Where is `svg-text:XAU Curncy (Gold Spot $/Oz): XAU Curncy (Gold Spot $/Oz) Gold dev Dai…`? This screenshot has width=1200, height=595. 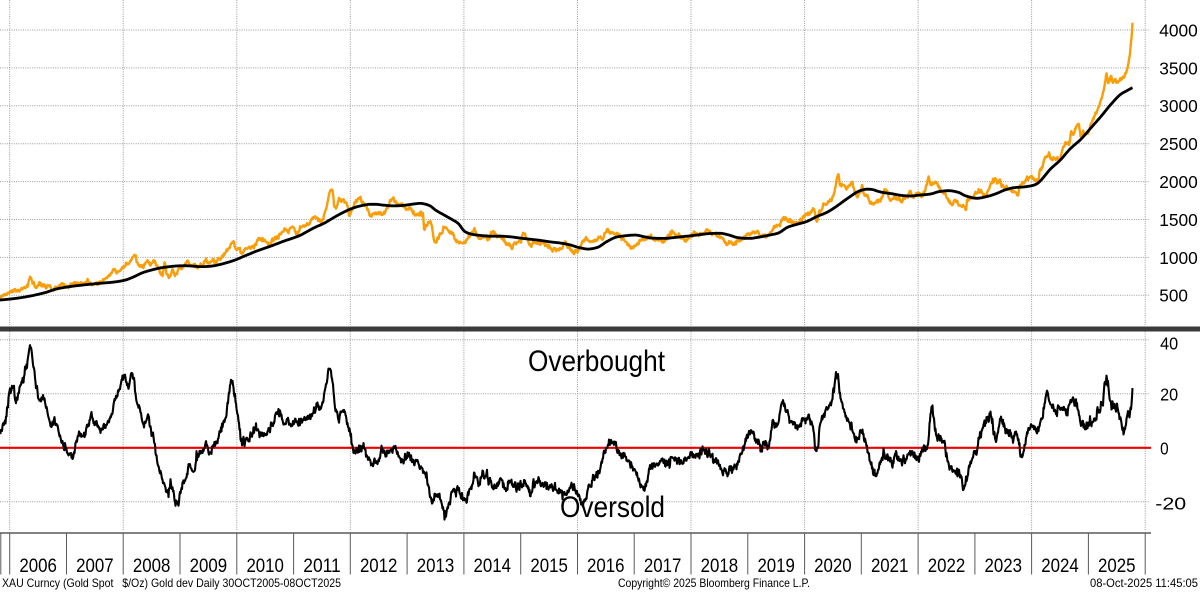
svg-text:XAU Curncy (Gold Spot $/Oz): XAU Curncy (Gold Spot $/Oz) Gold dev Dai… is located at coordinates (171, 583).